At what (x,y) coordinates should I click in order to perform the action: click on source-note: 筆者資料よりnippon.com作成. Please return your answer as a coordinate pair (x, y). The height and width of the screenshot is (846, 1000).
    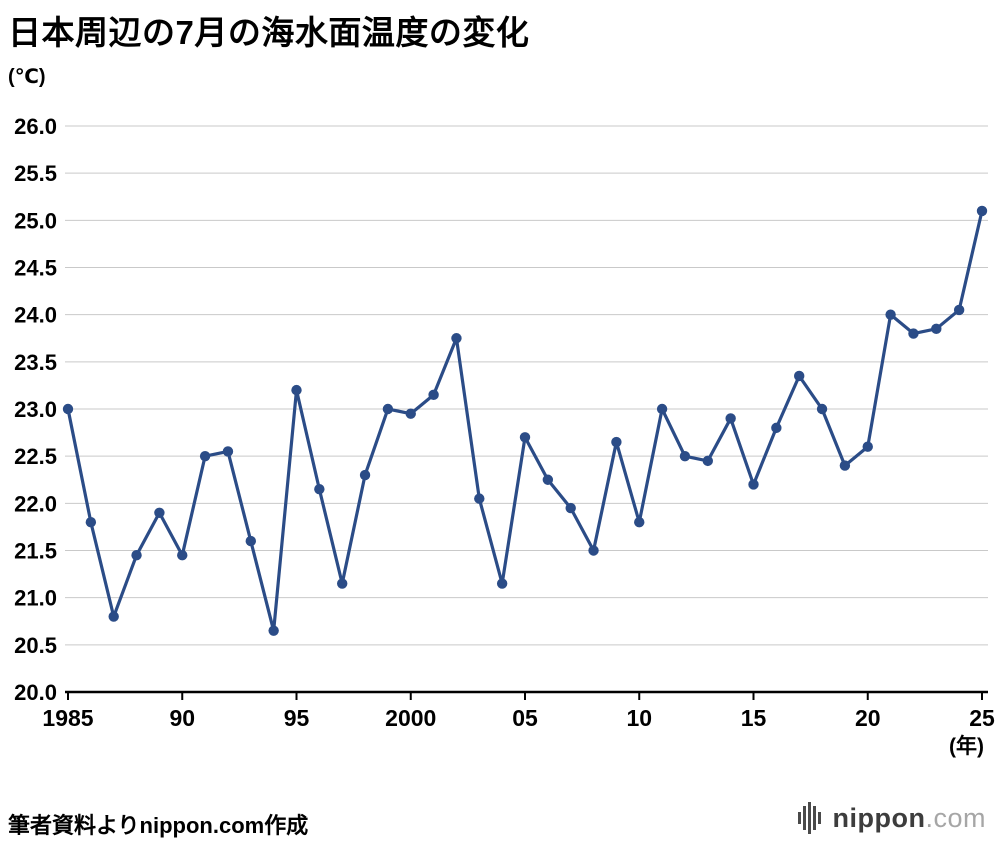
    Looking at the image, I should click on (158, 825).